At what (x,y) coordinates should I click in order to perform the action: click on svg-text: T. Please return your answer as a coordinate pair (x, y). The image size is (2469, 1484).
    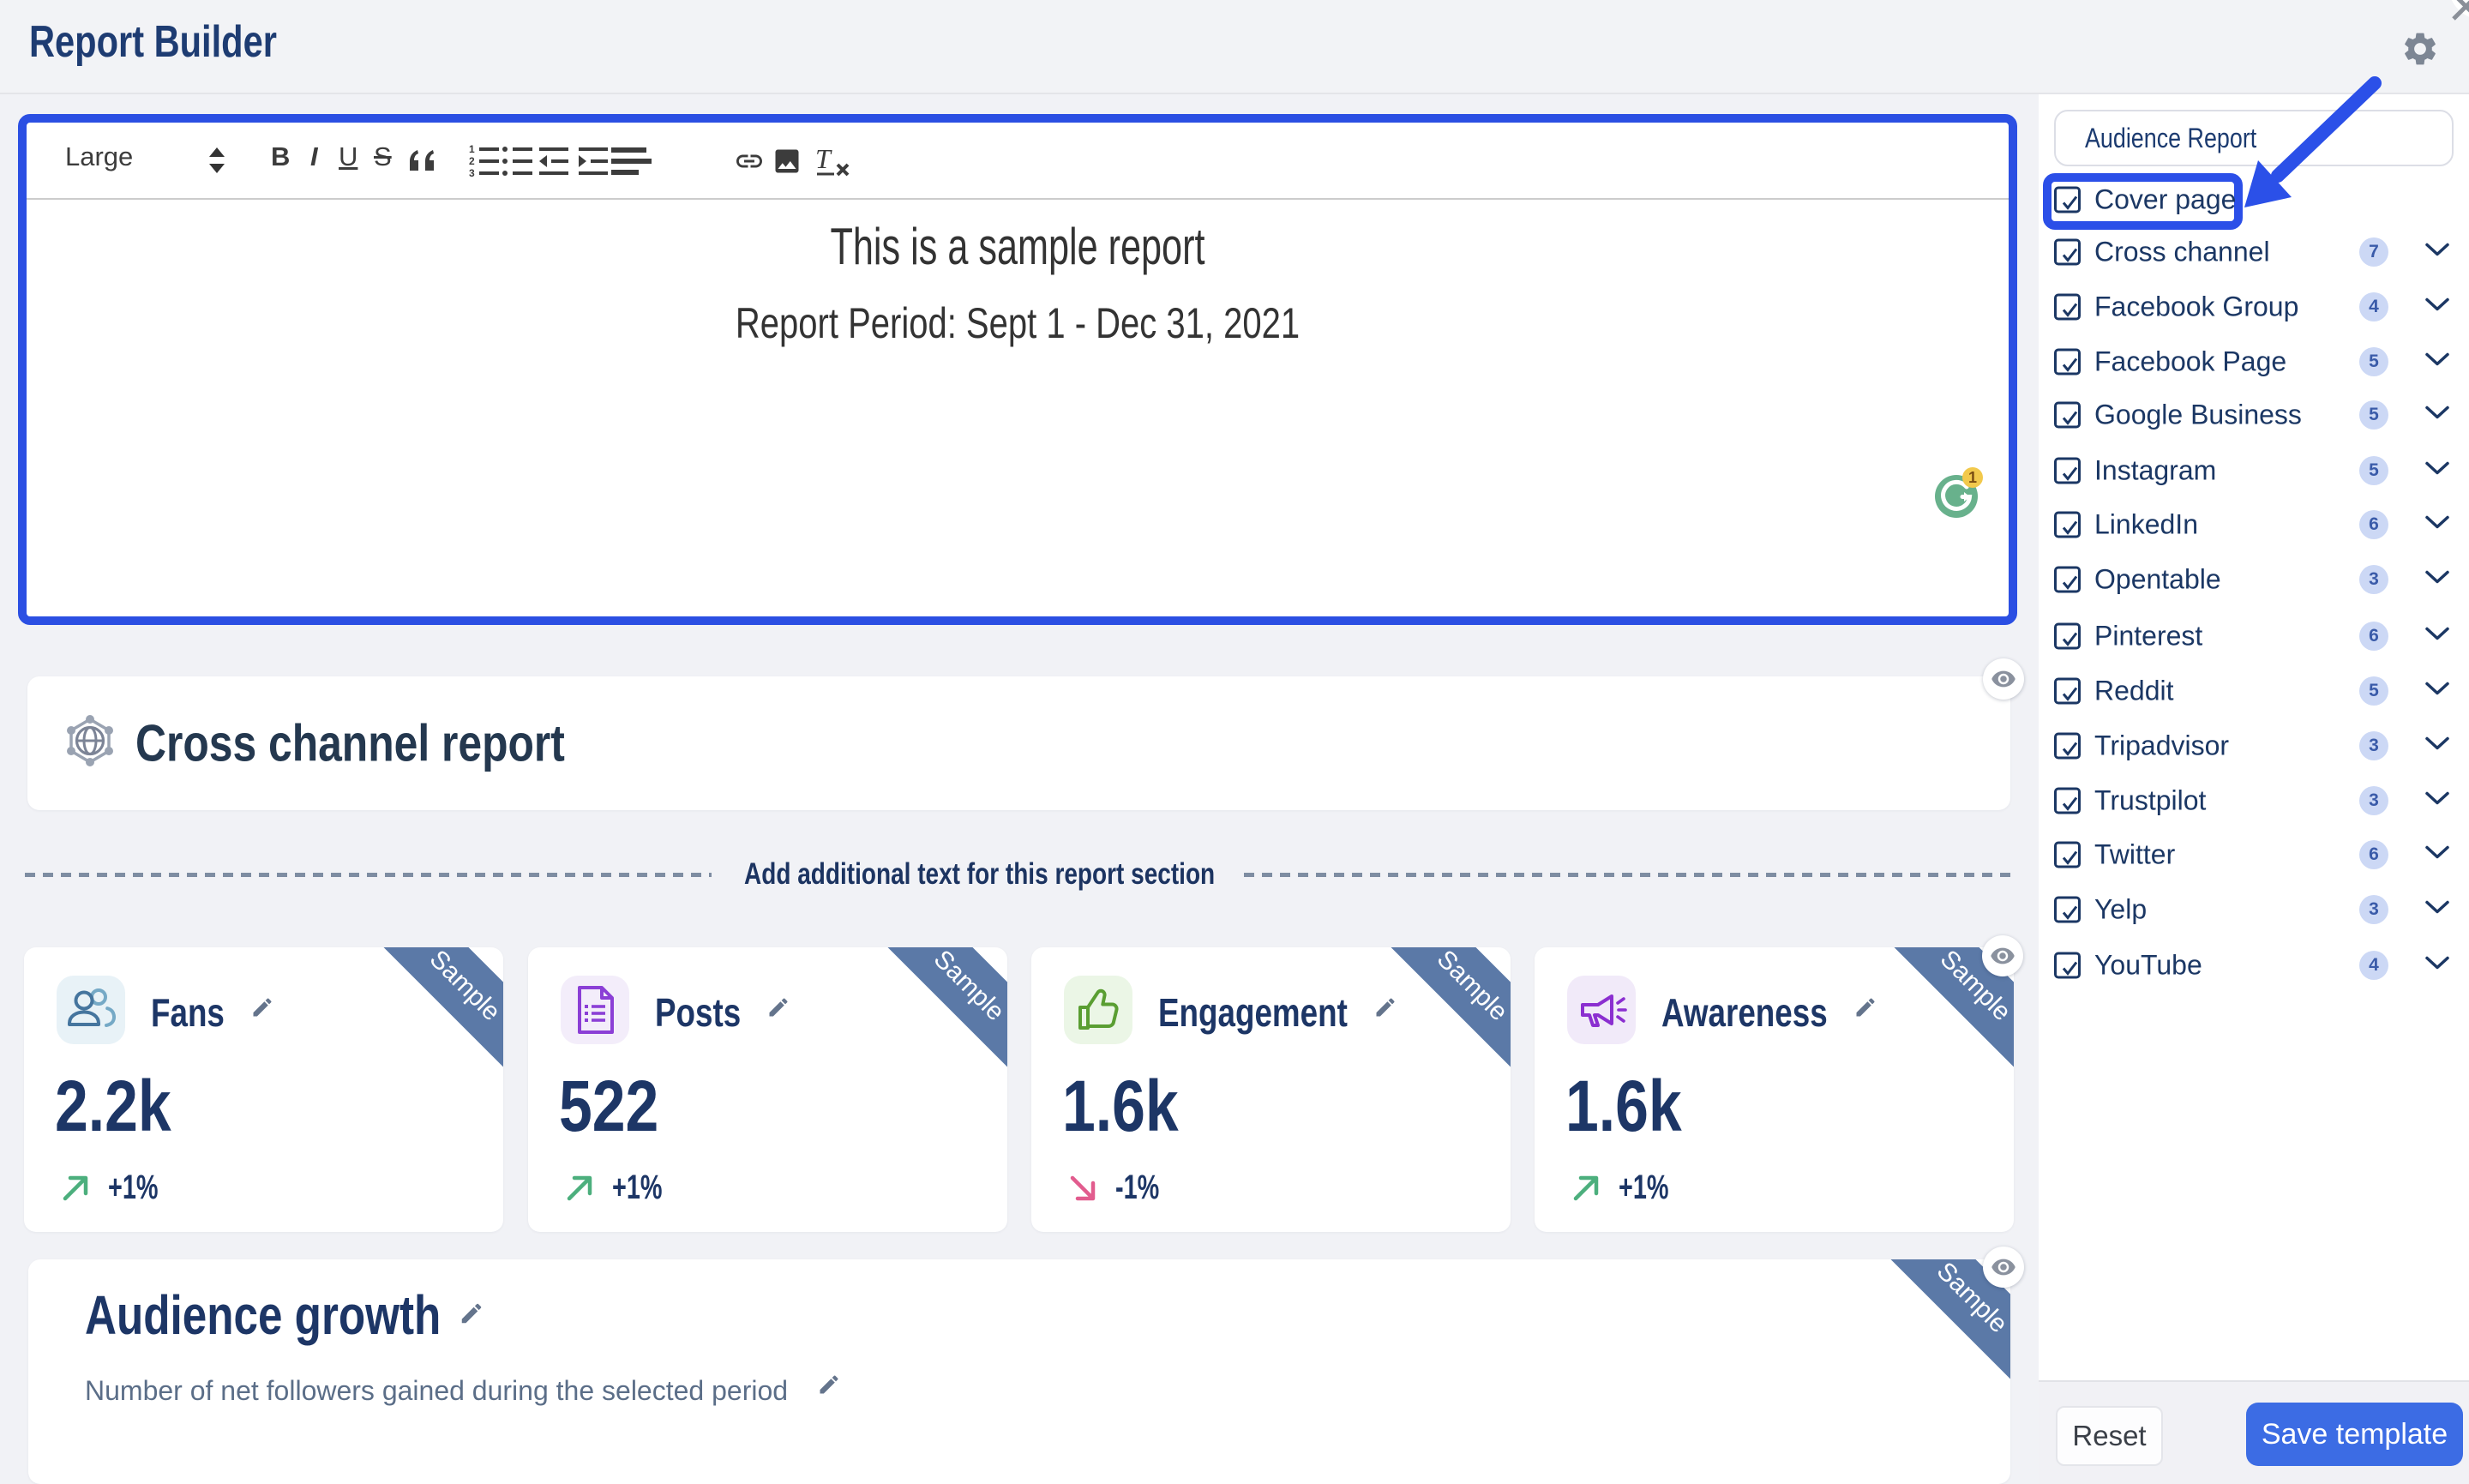
    Looking at the image, I should click on (823, 159).